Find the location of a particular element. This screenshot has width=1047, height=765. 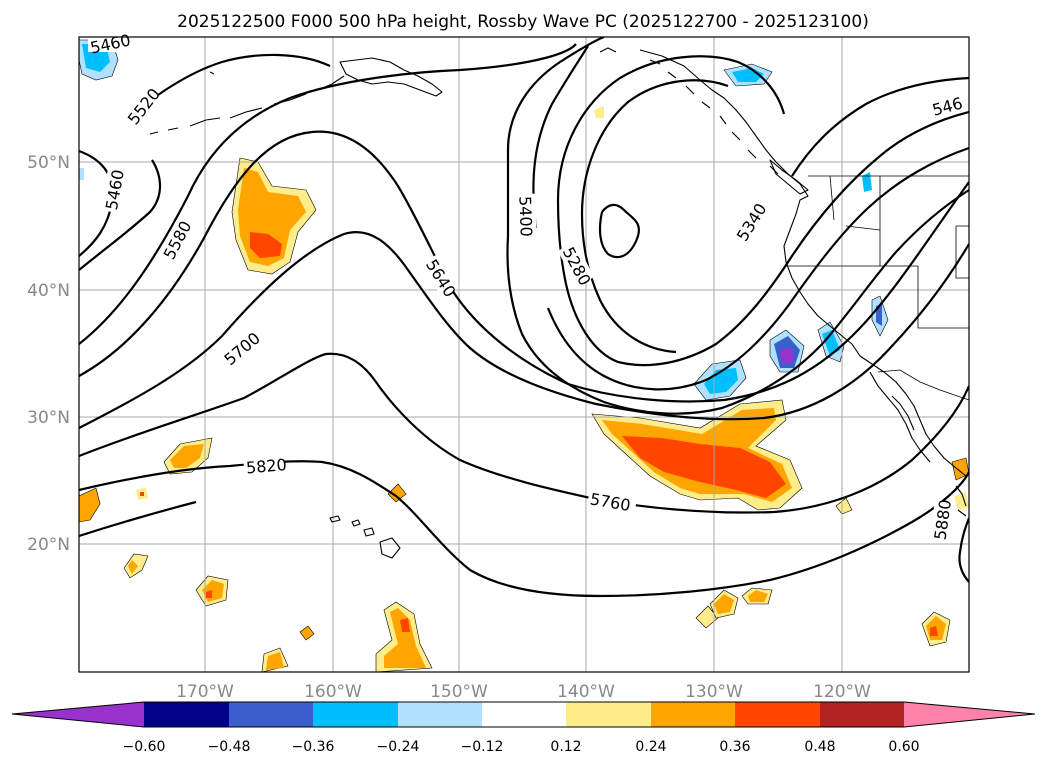

lat-label-40n: 40°N is located at coordinates (48, 291).